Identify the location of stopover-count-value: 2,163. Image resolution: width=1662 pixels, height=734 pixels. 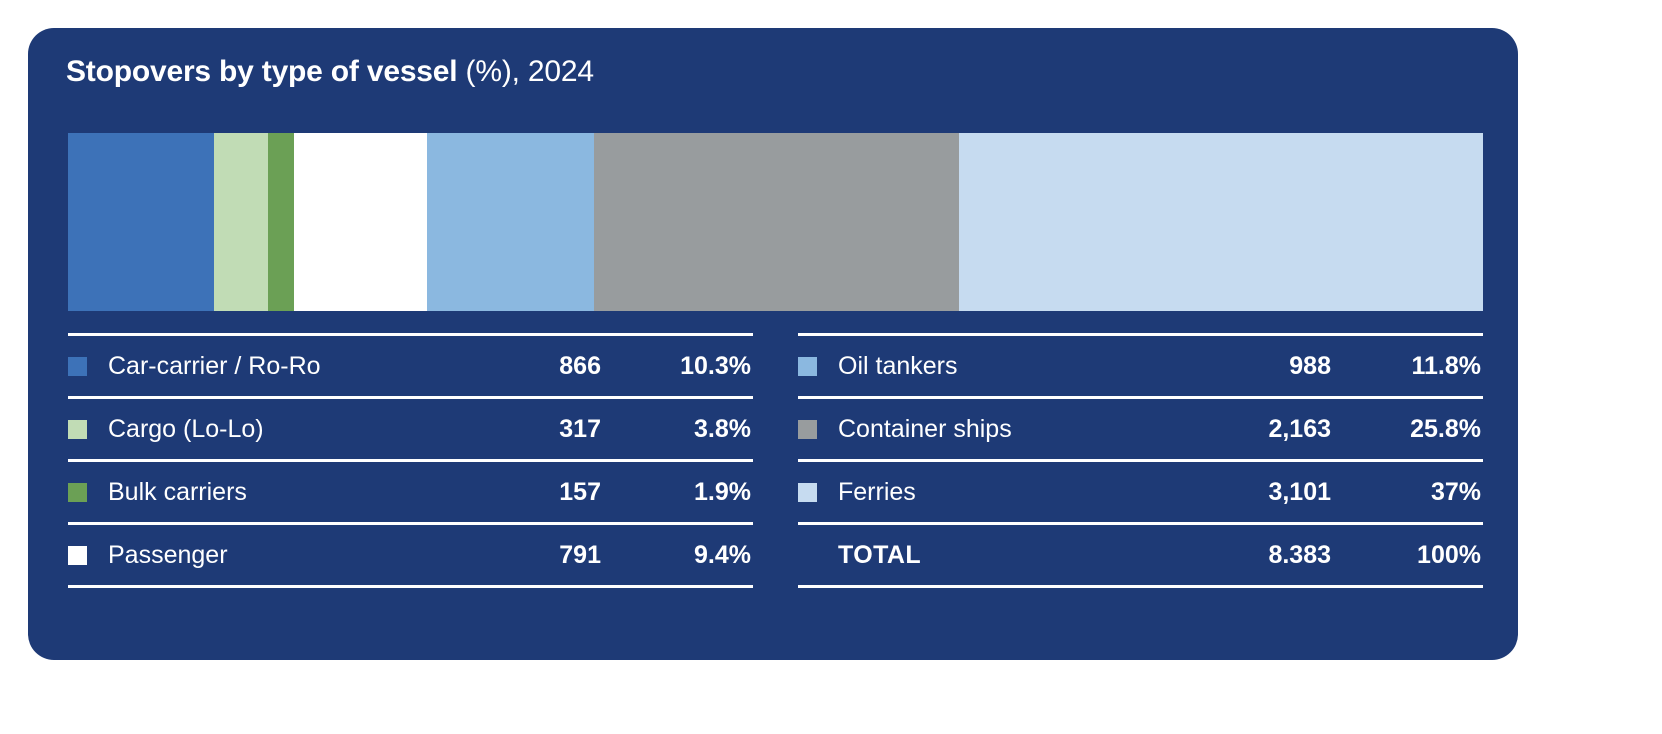
(1299, 428).